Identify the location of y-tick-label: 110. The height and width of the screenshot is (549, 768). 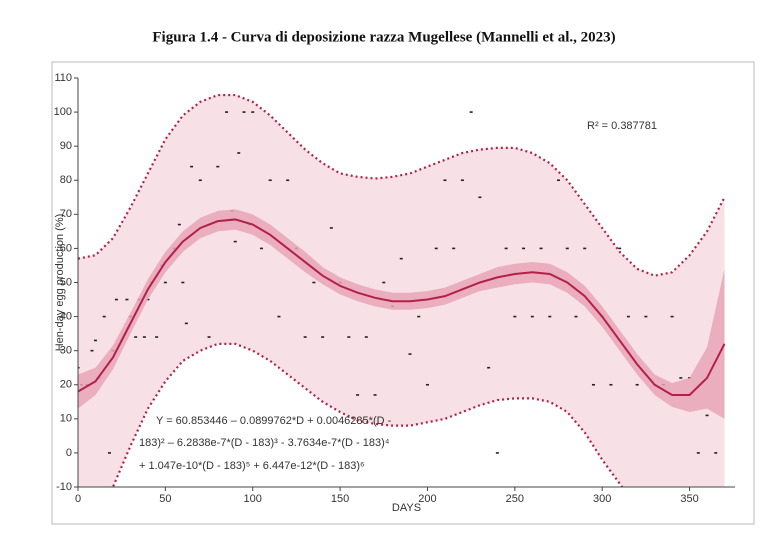
(63, 78).